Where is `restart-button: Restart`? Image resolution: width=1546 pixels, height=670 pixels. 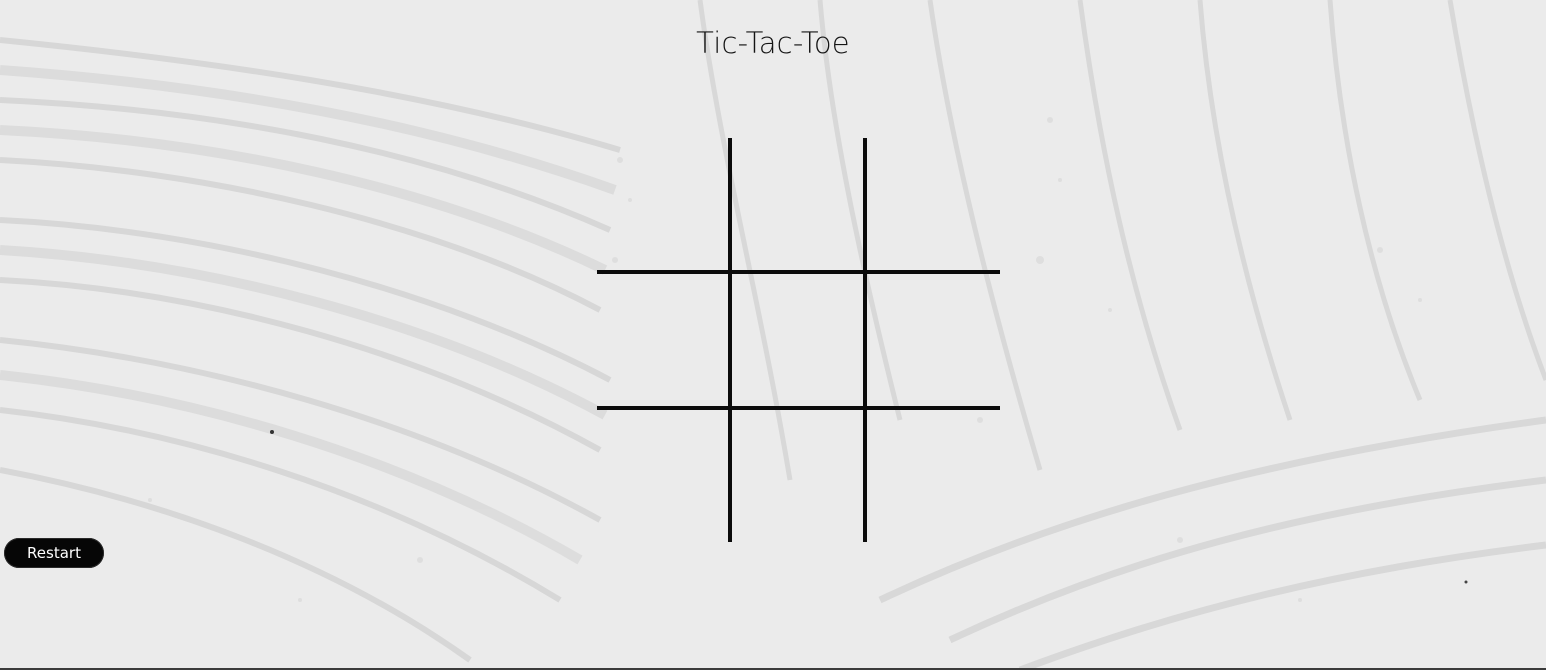
restart-button: Restart is located at coordinates (54, 553).